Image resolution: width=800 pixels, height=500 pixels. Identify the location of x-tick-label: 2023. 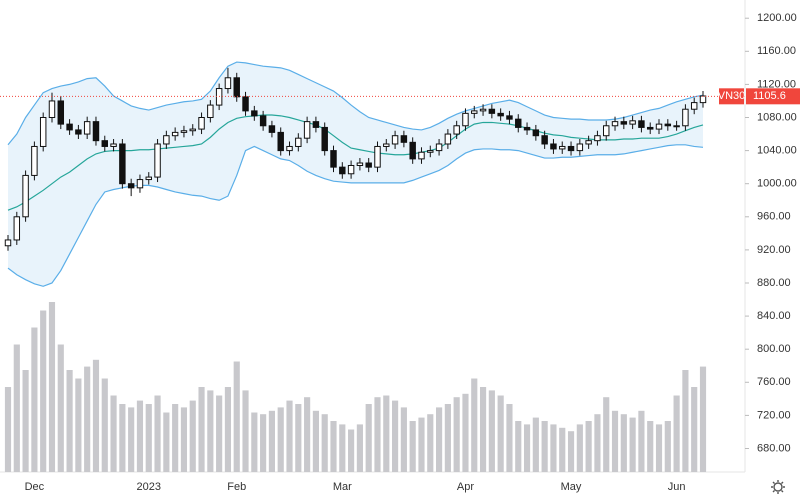
(149, 487).